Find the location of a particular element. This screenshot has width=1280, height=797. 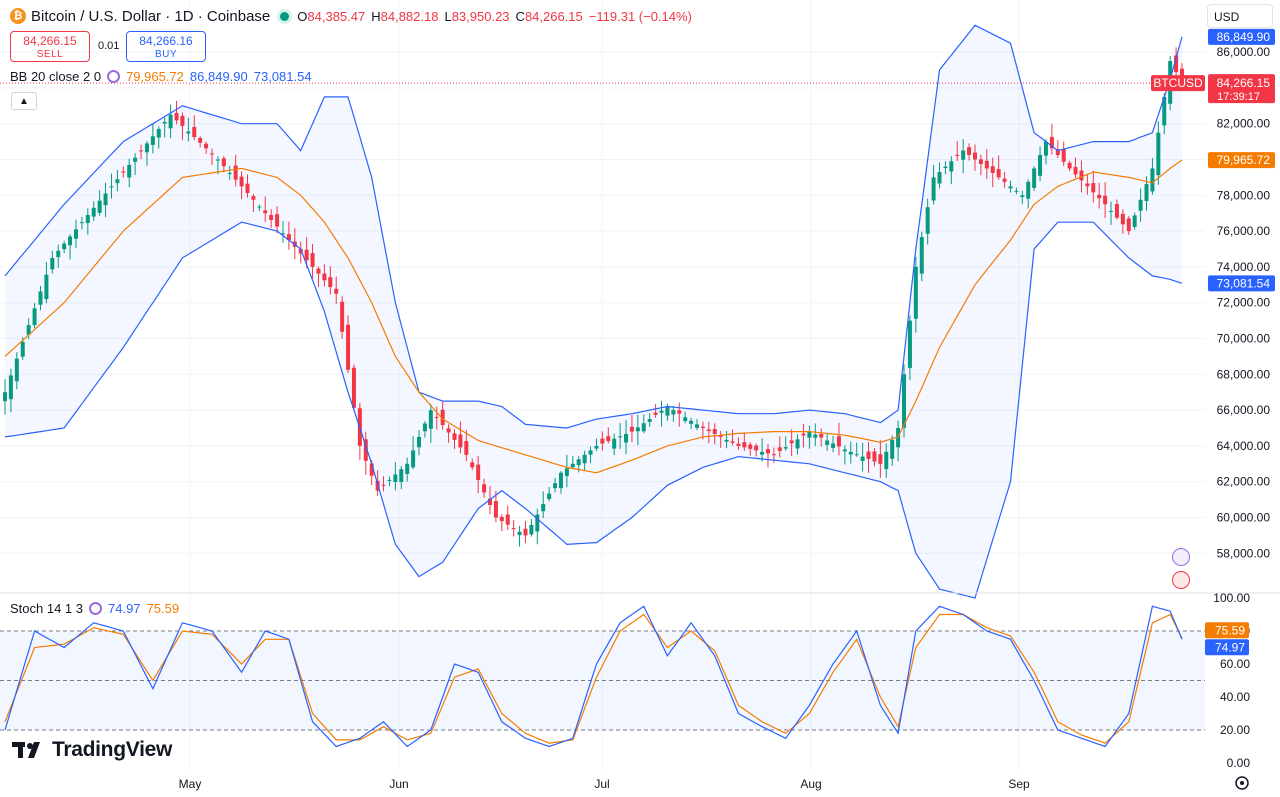

tradingview-logo: TradingView is located at coordinates (92, 750).